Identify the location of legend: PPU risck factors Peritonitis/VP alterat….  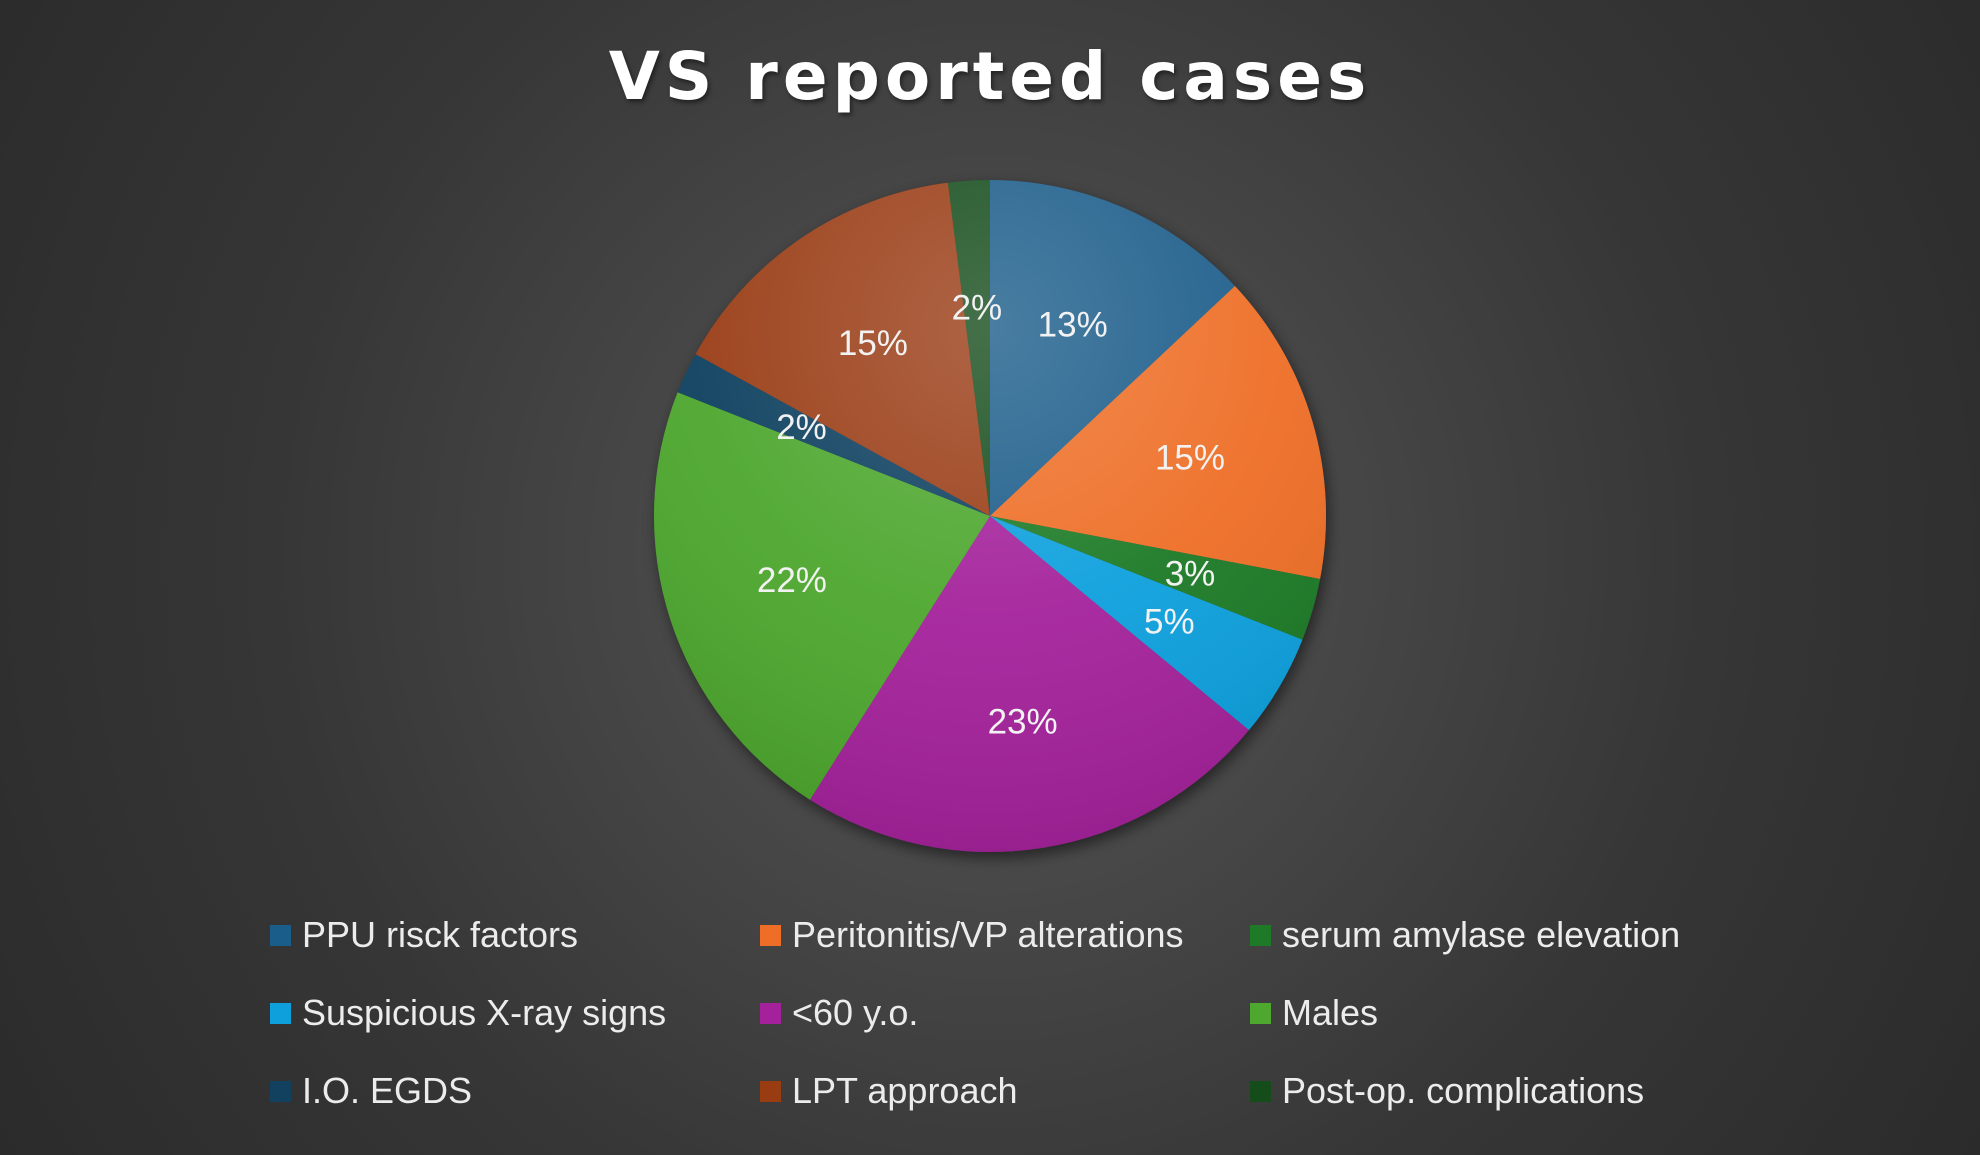
(1020, 1013).